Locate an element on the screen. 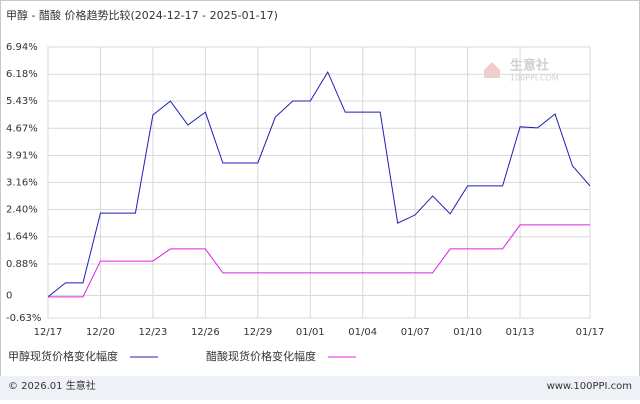 The image size is (640, 404). y-tick-label: 0.88% is located at coordinates (22, 264).